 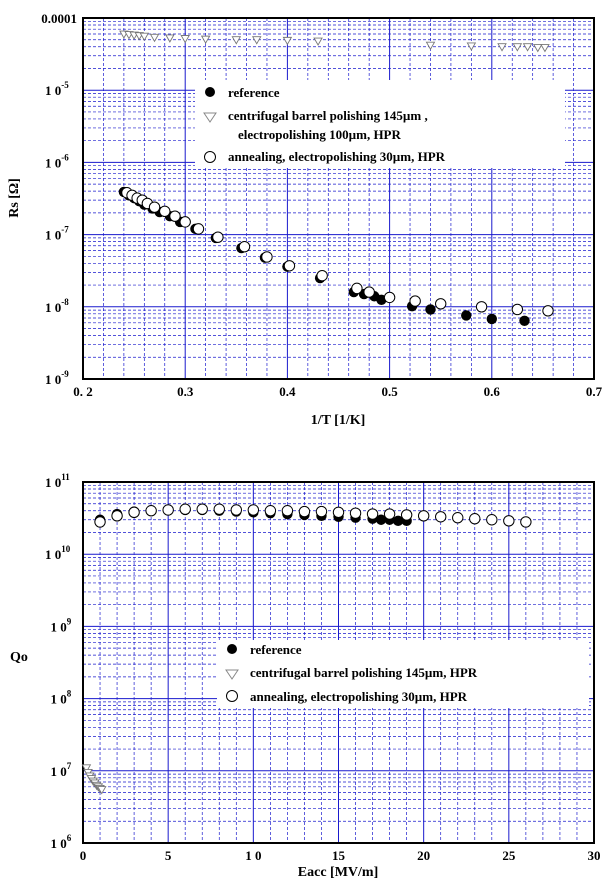 I want to click on x-tick-label: 0.7, so click(x=594, y=391).